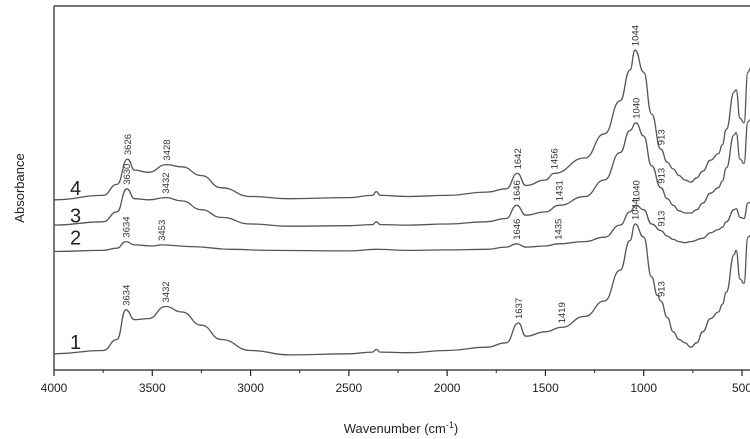  Describe the element at coordinates (75, 189) in the screenshot. I see `curve-label-4: 4` at that location.